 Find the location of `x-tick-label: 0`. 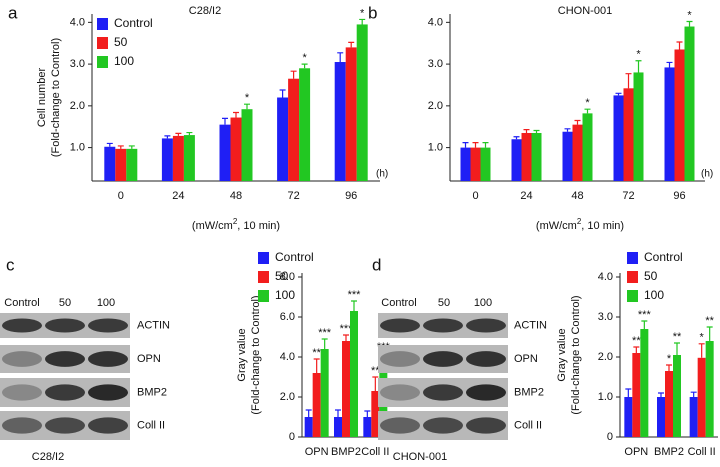

x-tick-label: 0 is located at coordinates (475, 196).